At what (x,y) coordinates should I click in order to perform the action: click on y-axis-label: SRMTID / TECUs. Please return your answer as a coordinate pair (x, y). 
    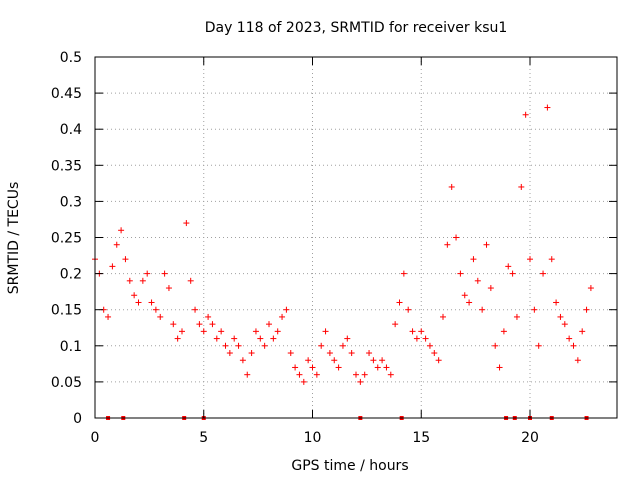
    Looking at the image, I should click on (14, 238).